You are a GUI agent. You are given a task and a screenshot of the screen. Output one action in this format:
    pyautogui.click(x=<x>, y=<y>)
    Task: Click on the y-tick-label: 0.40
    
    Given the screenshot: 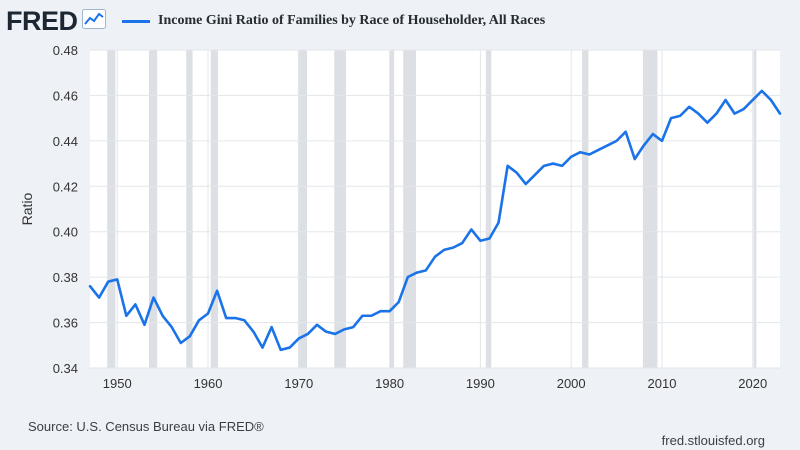 What is the action you would take?
    pyautogui.click(x=65, y=232)
    